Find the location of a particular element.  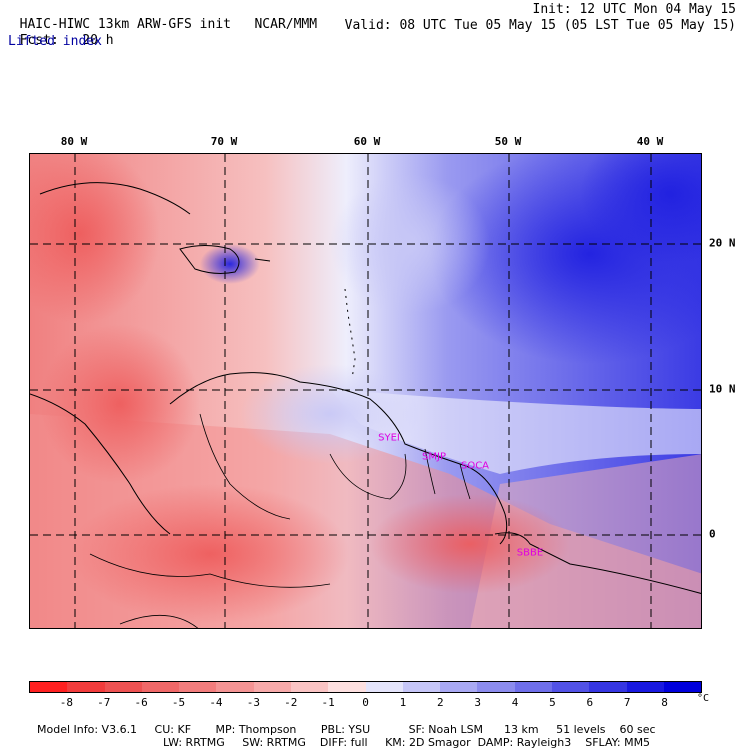

forecast-label: Fcst: is located at coordinates (39, 40).